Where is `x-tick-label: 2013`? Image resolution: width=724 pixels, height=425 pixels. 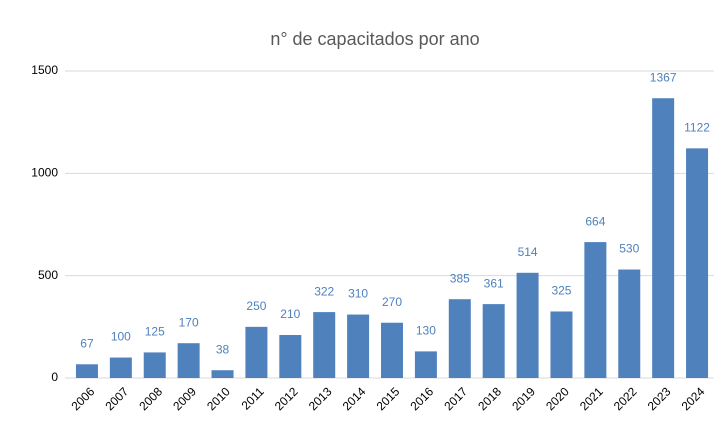 x-tick-label: 2013 is located at coordinates (320, 398).